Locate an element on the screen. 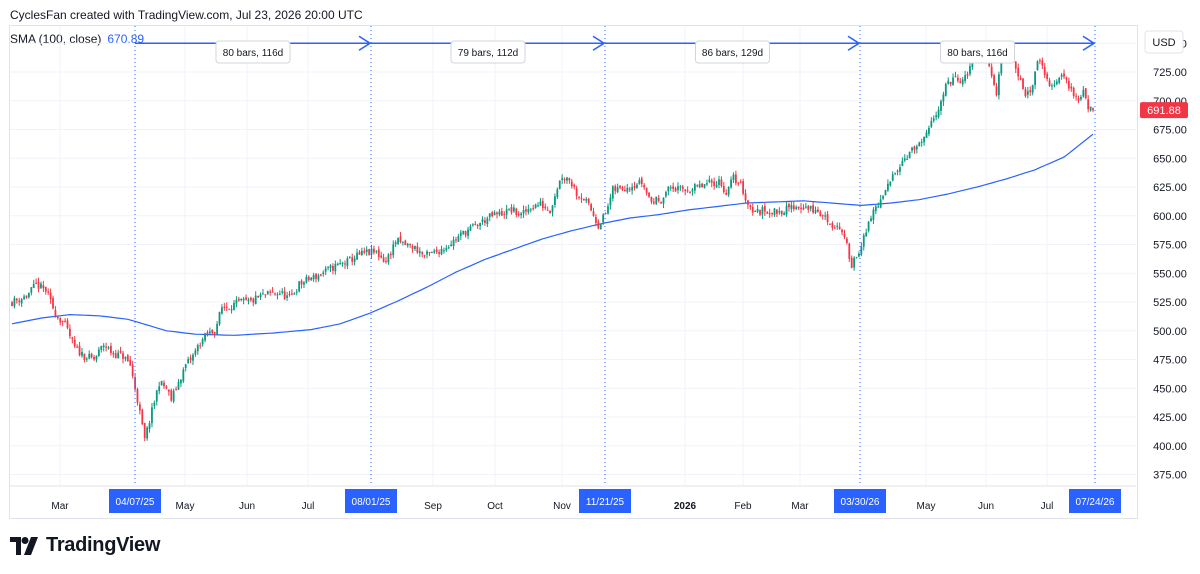 The image size is (1200, 574). cycle-date-label: 07/24/26 is located at coordinates (1095, 502).